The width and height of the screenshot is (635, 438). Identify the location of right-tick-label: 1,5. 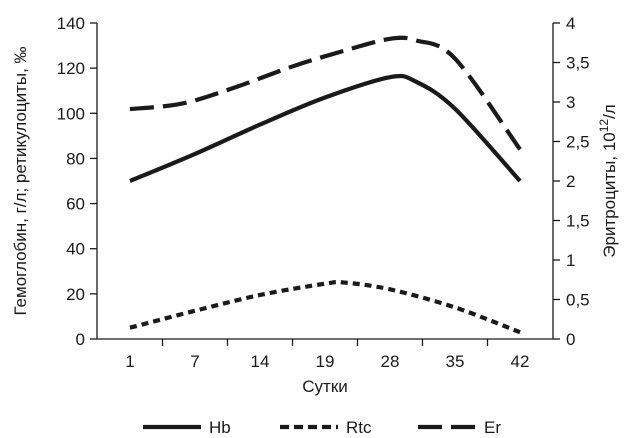
(578, 221).